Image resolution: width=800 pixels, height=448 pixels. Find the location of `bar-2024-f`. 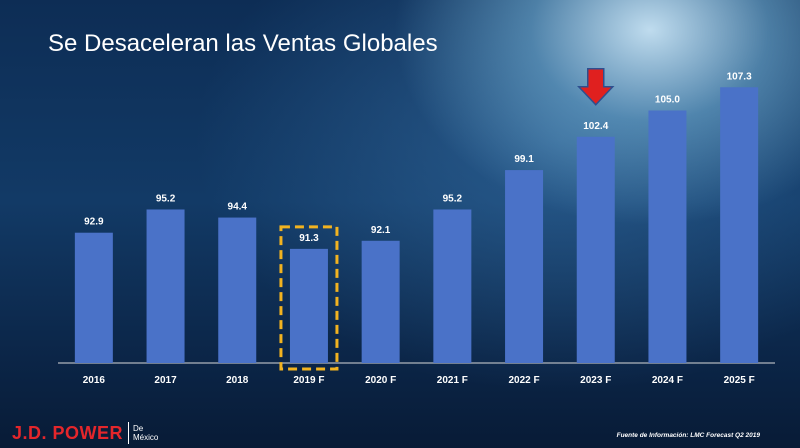

bar-2024-f is located at coordinates (667, 236).